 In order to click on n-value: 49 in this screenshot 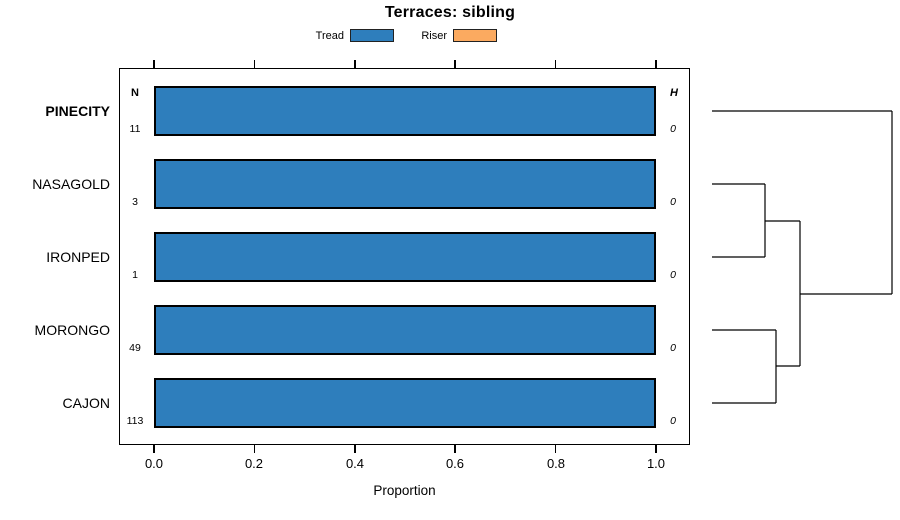, I will do `click(135, 348)`.